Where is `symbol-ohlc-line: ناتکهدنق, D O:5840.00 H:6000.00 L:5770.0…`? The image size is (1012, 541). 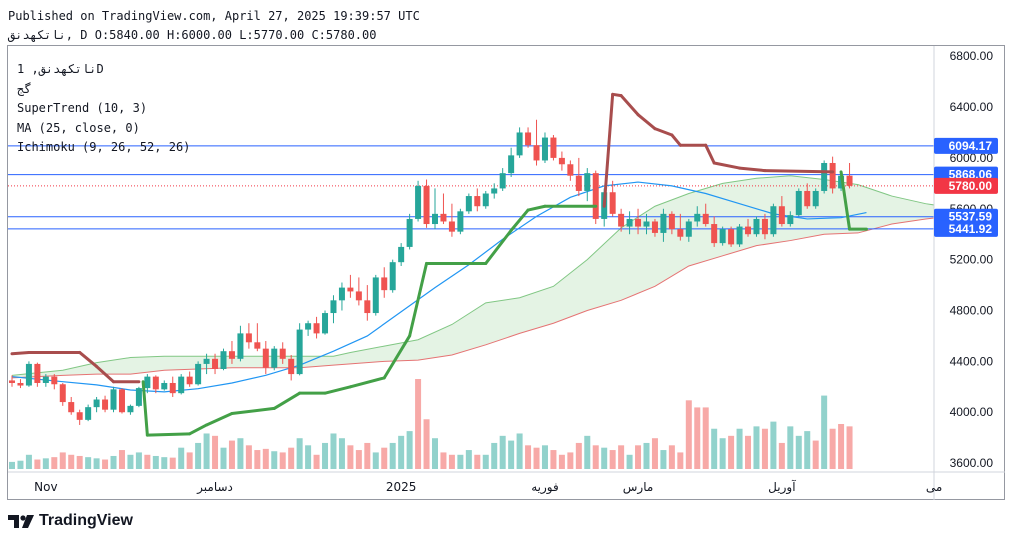 symbol-ohlc-line: ناتکهدنق, D O:5840.00 H:6000.00 L:5770.0… is located at coordinates (192, 35).